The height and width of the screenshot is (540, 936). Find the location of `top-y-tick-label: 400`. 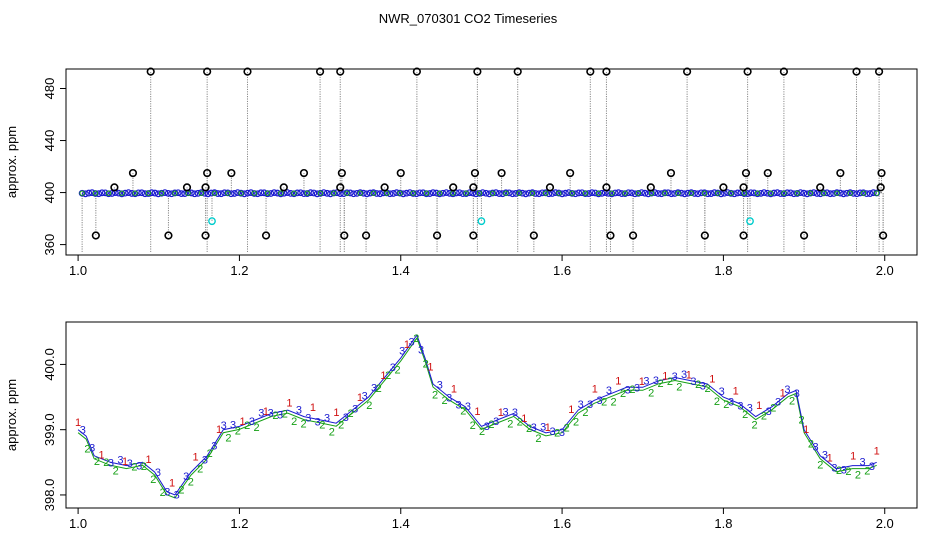

top-y-tick-label: 400 is located at coordinates (49, 193).